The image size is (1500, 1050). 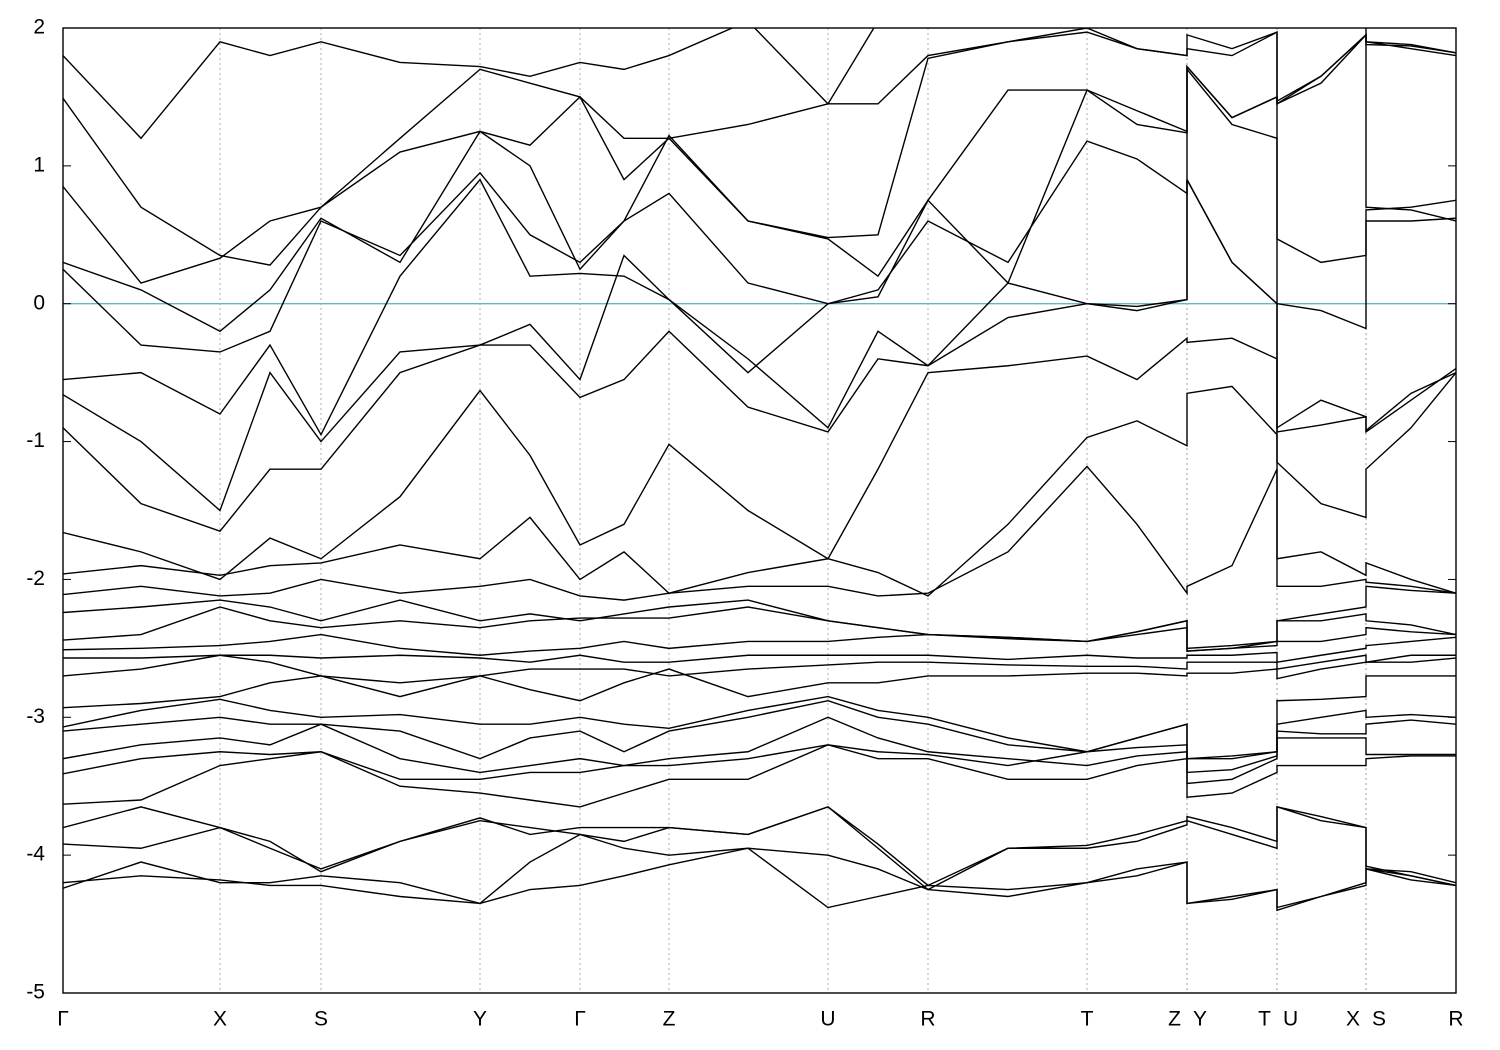 What do you see at coordinates (35, 578) in the screenshot?
I see `y-tick-label: -2` at bounding box center [35, 578].